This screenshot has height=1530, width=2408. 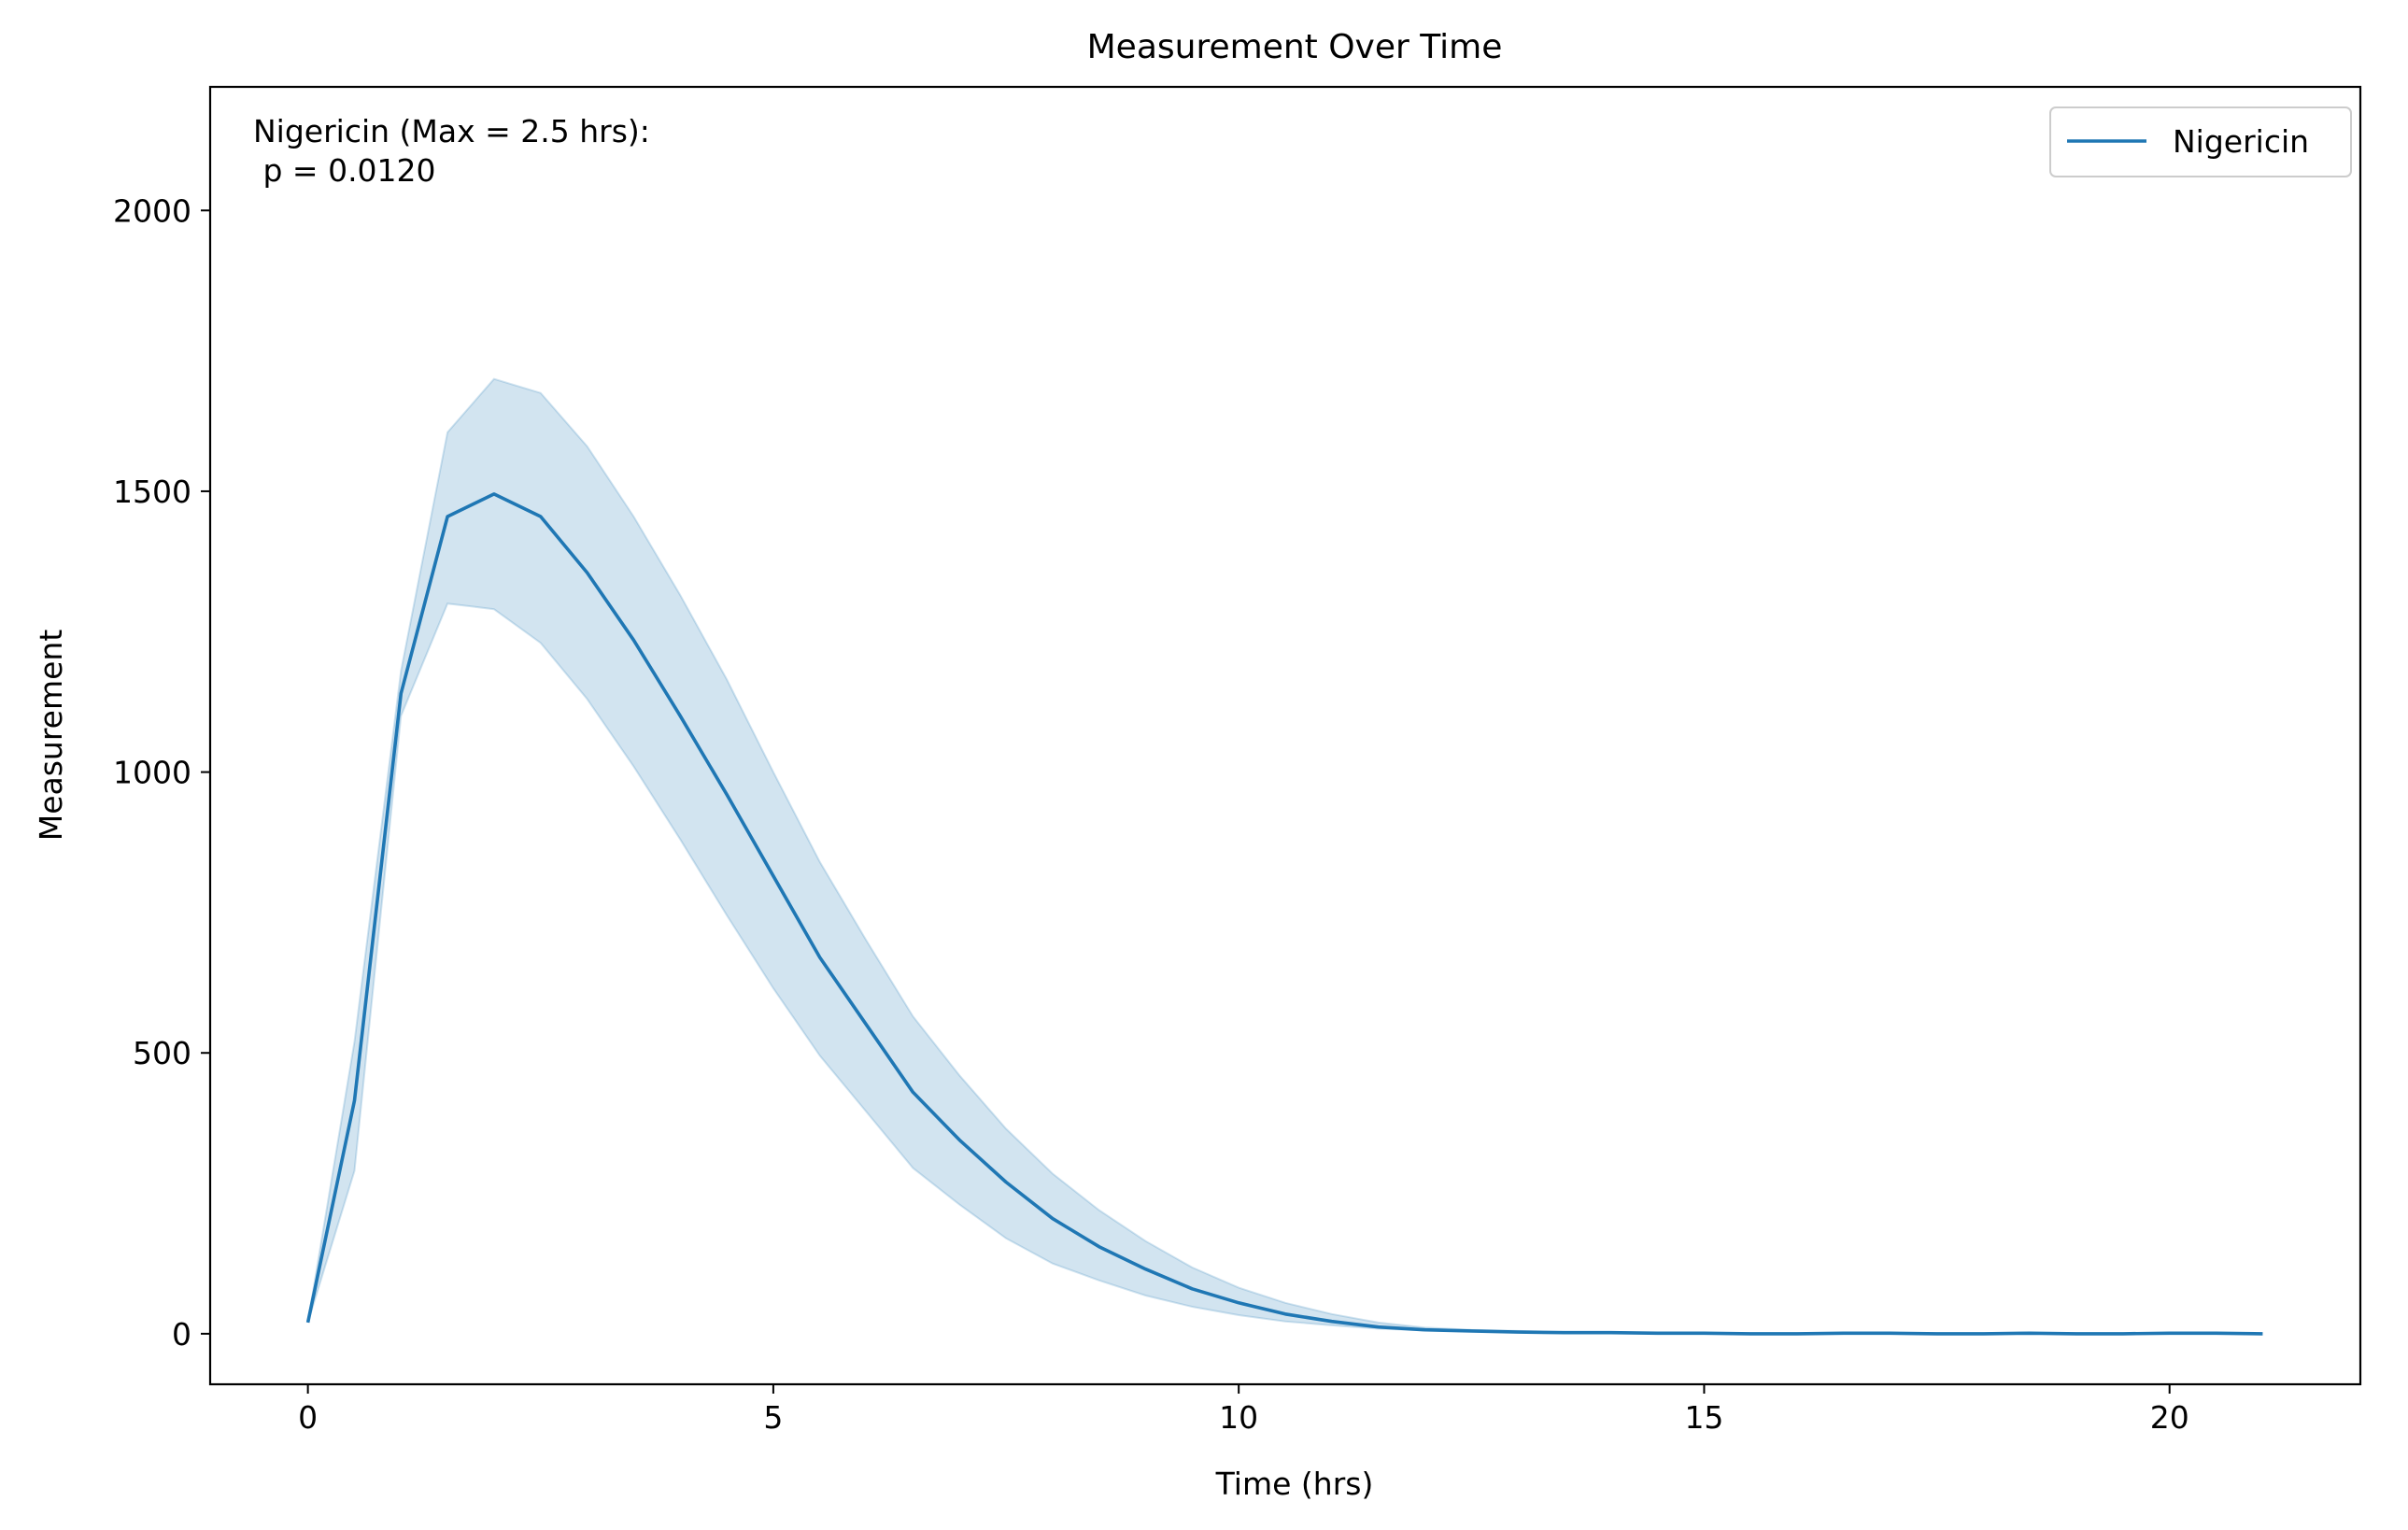 I want to click on y-tick-label: 2000, so click(x=152, y=210).